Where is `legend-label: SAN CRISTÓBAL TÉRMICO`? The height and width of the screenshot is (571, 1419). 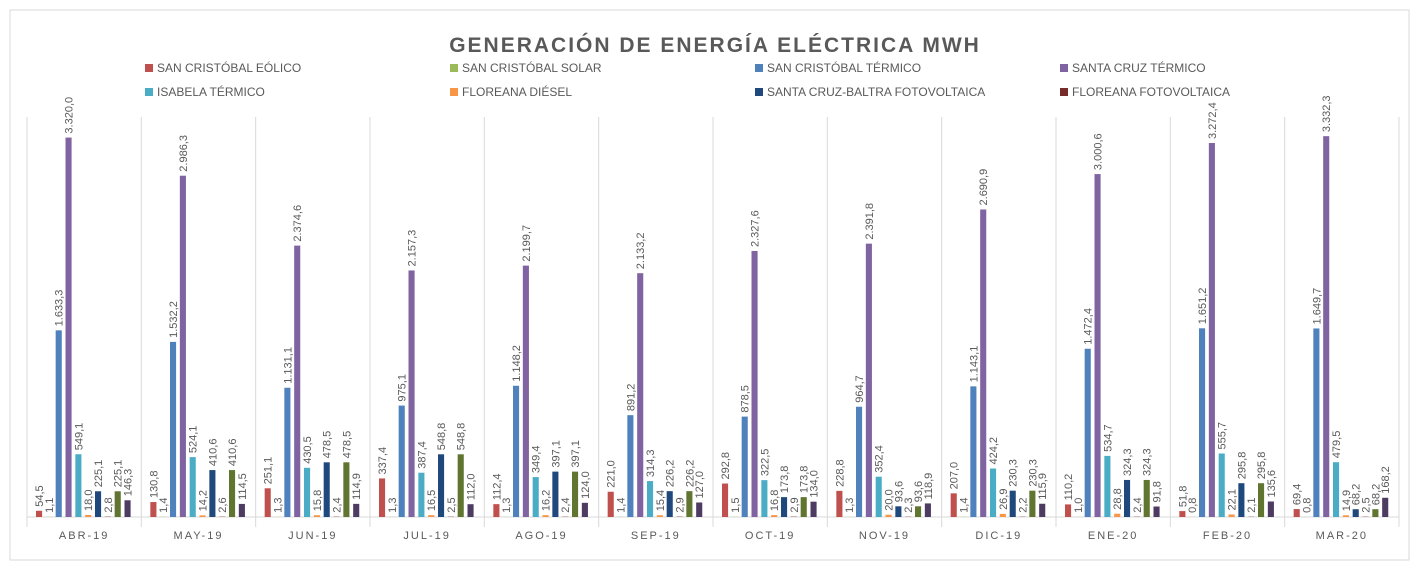
legend-label: SAN CRISTÓBAL TÉRMICO is located at coordinates (844, 67).